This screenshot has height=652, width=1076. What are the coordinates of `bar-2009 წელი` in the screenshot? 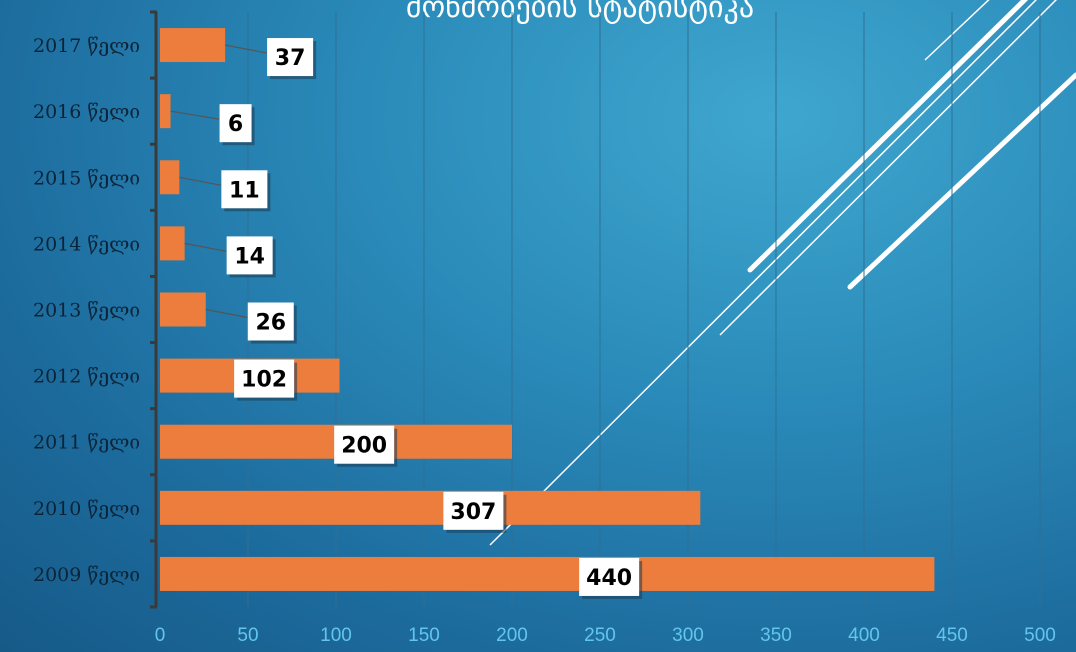 It's located at (547, 573).